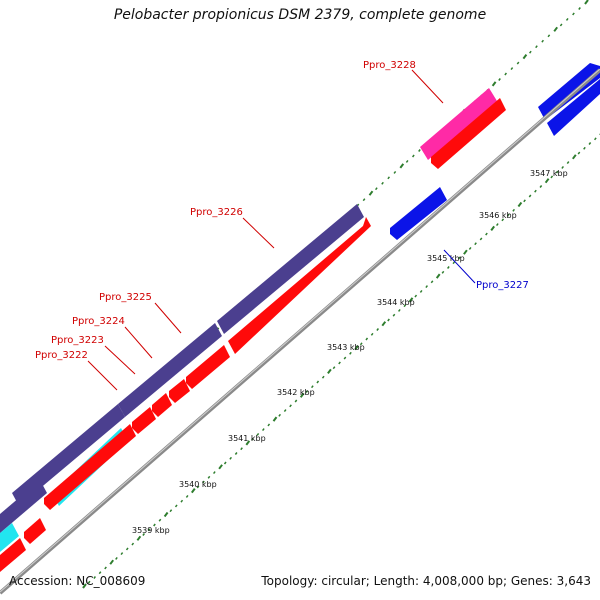 The width and height of the screenshot is (600, 600). I want to click on gene-label-ppro-3222: Ppro_3222, so click(61, 355).